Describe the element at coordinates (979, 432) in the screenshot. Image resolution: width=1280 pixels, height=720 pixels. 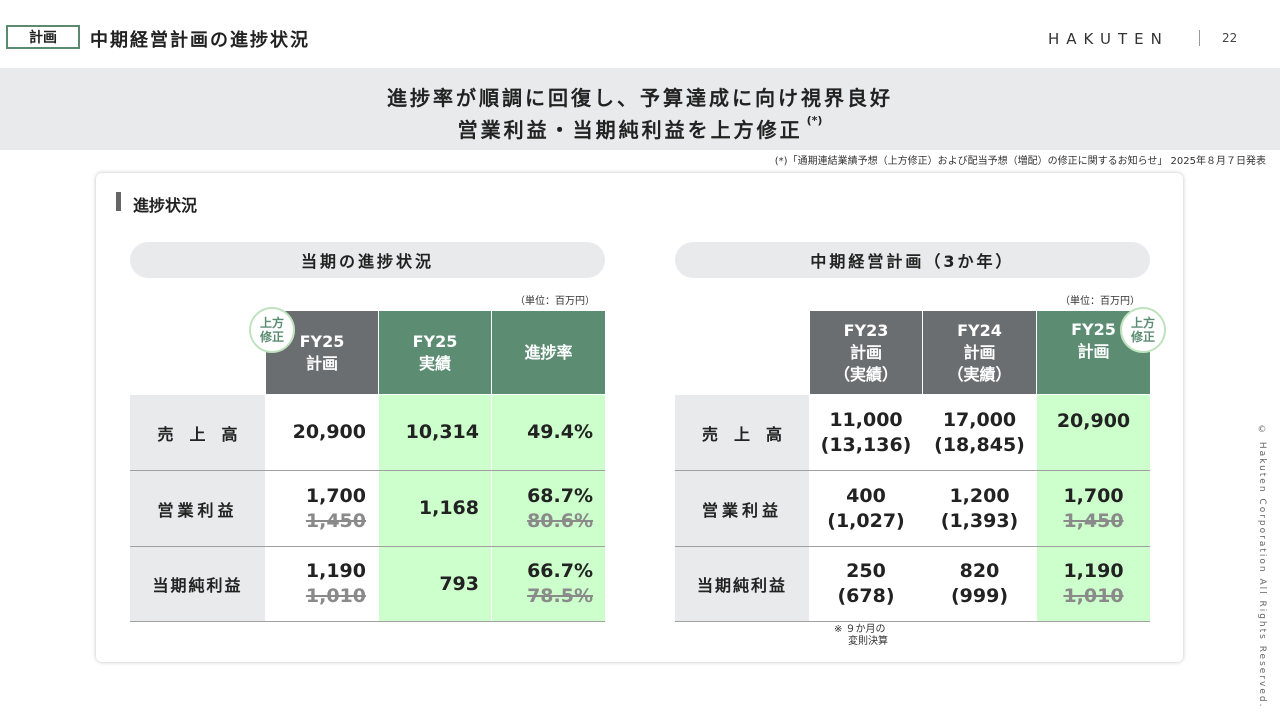
I see `right-sales-fy24: 17,000 (18,845)` at that location.